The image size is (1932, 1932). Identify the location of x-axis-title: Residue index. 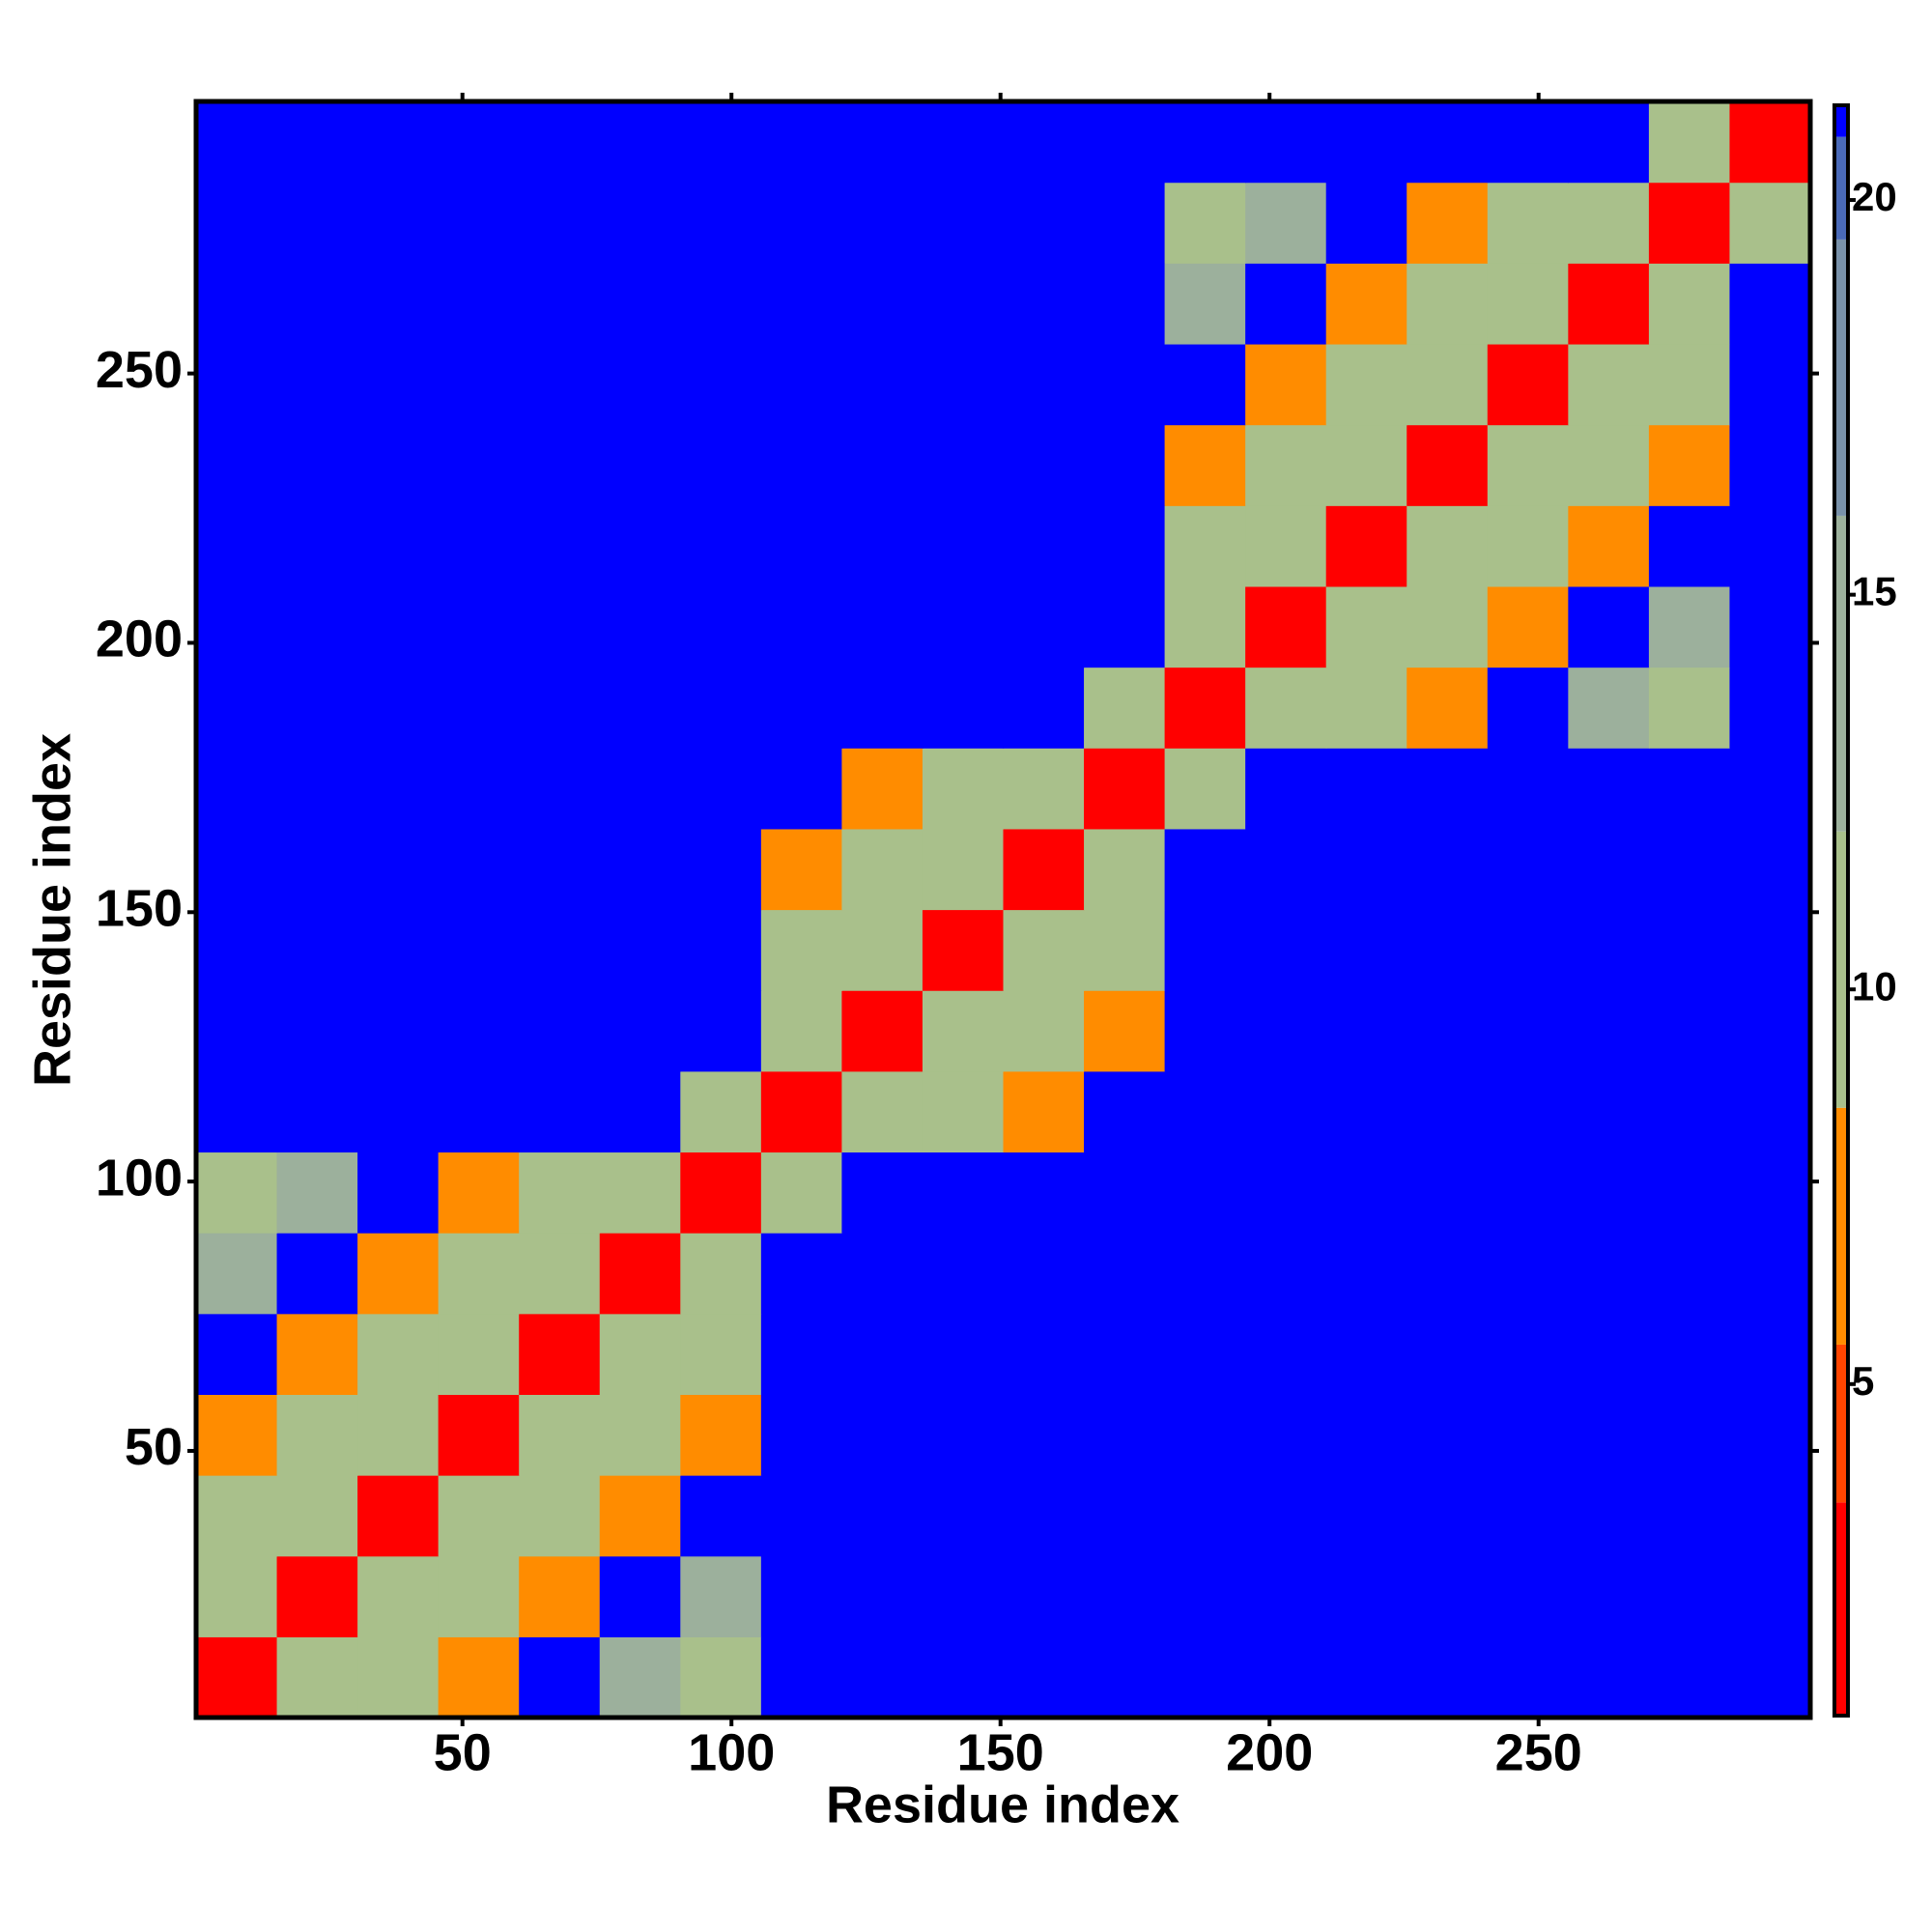
(1002, 1804).